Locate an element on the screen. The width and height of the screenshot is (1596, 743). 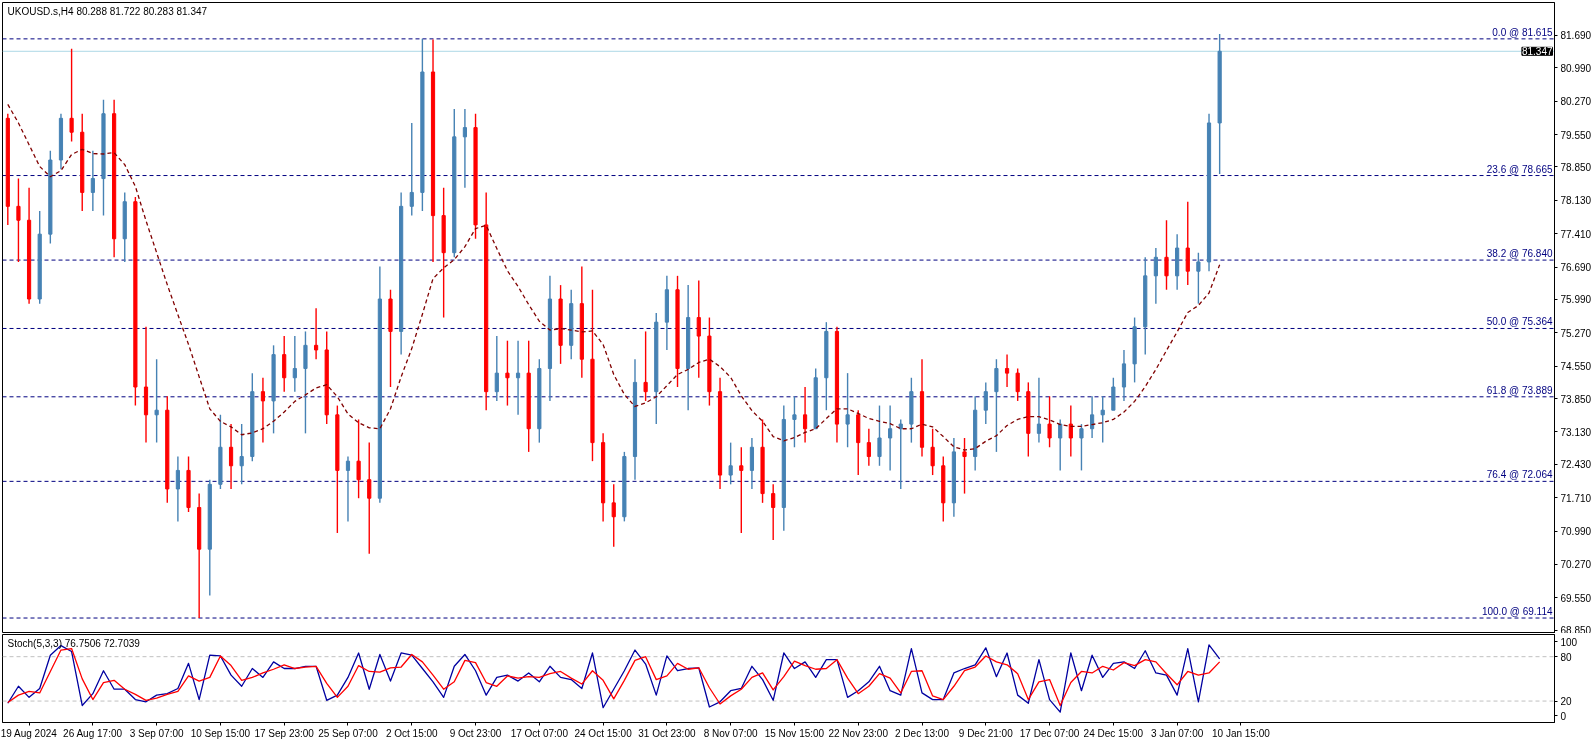
y-tick-label: 75.990 is located at coordinates (1576, 300).